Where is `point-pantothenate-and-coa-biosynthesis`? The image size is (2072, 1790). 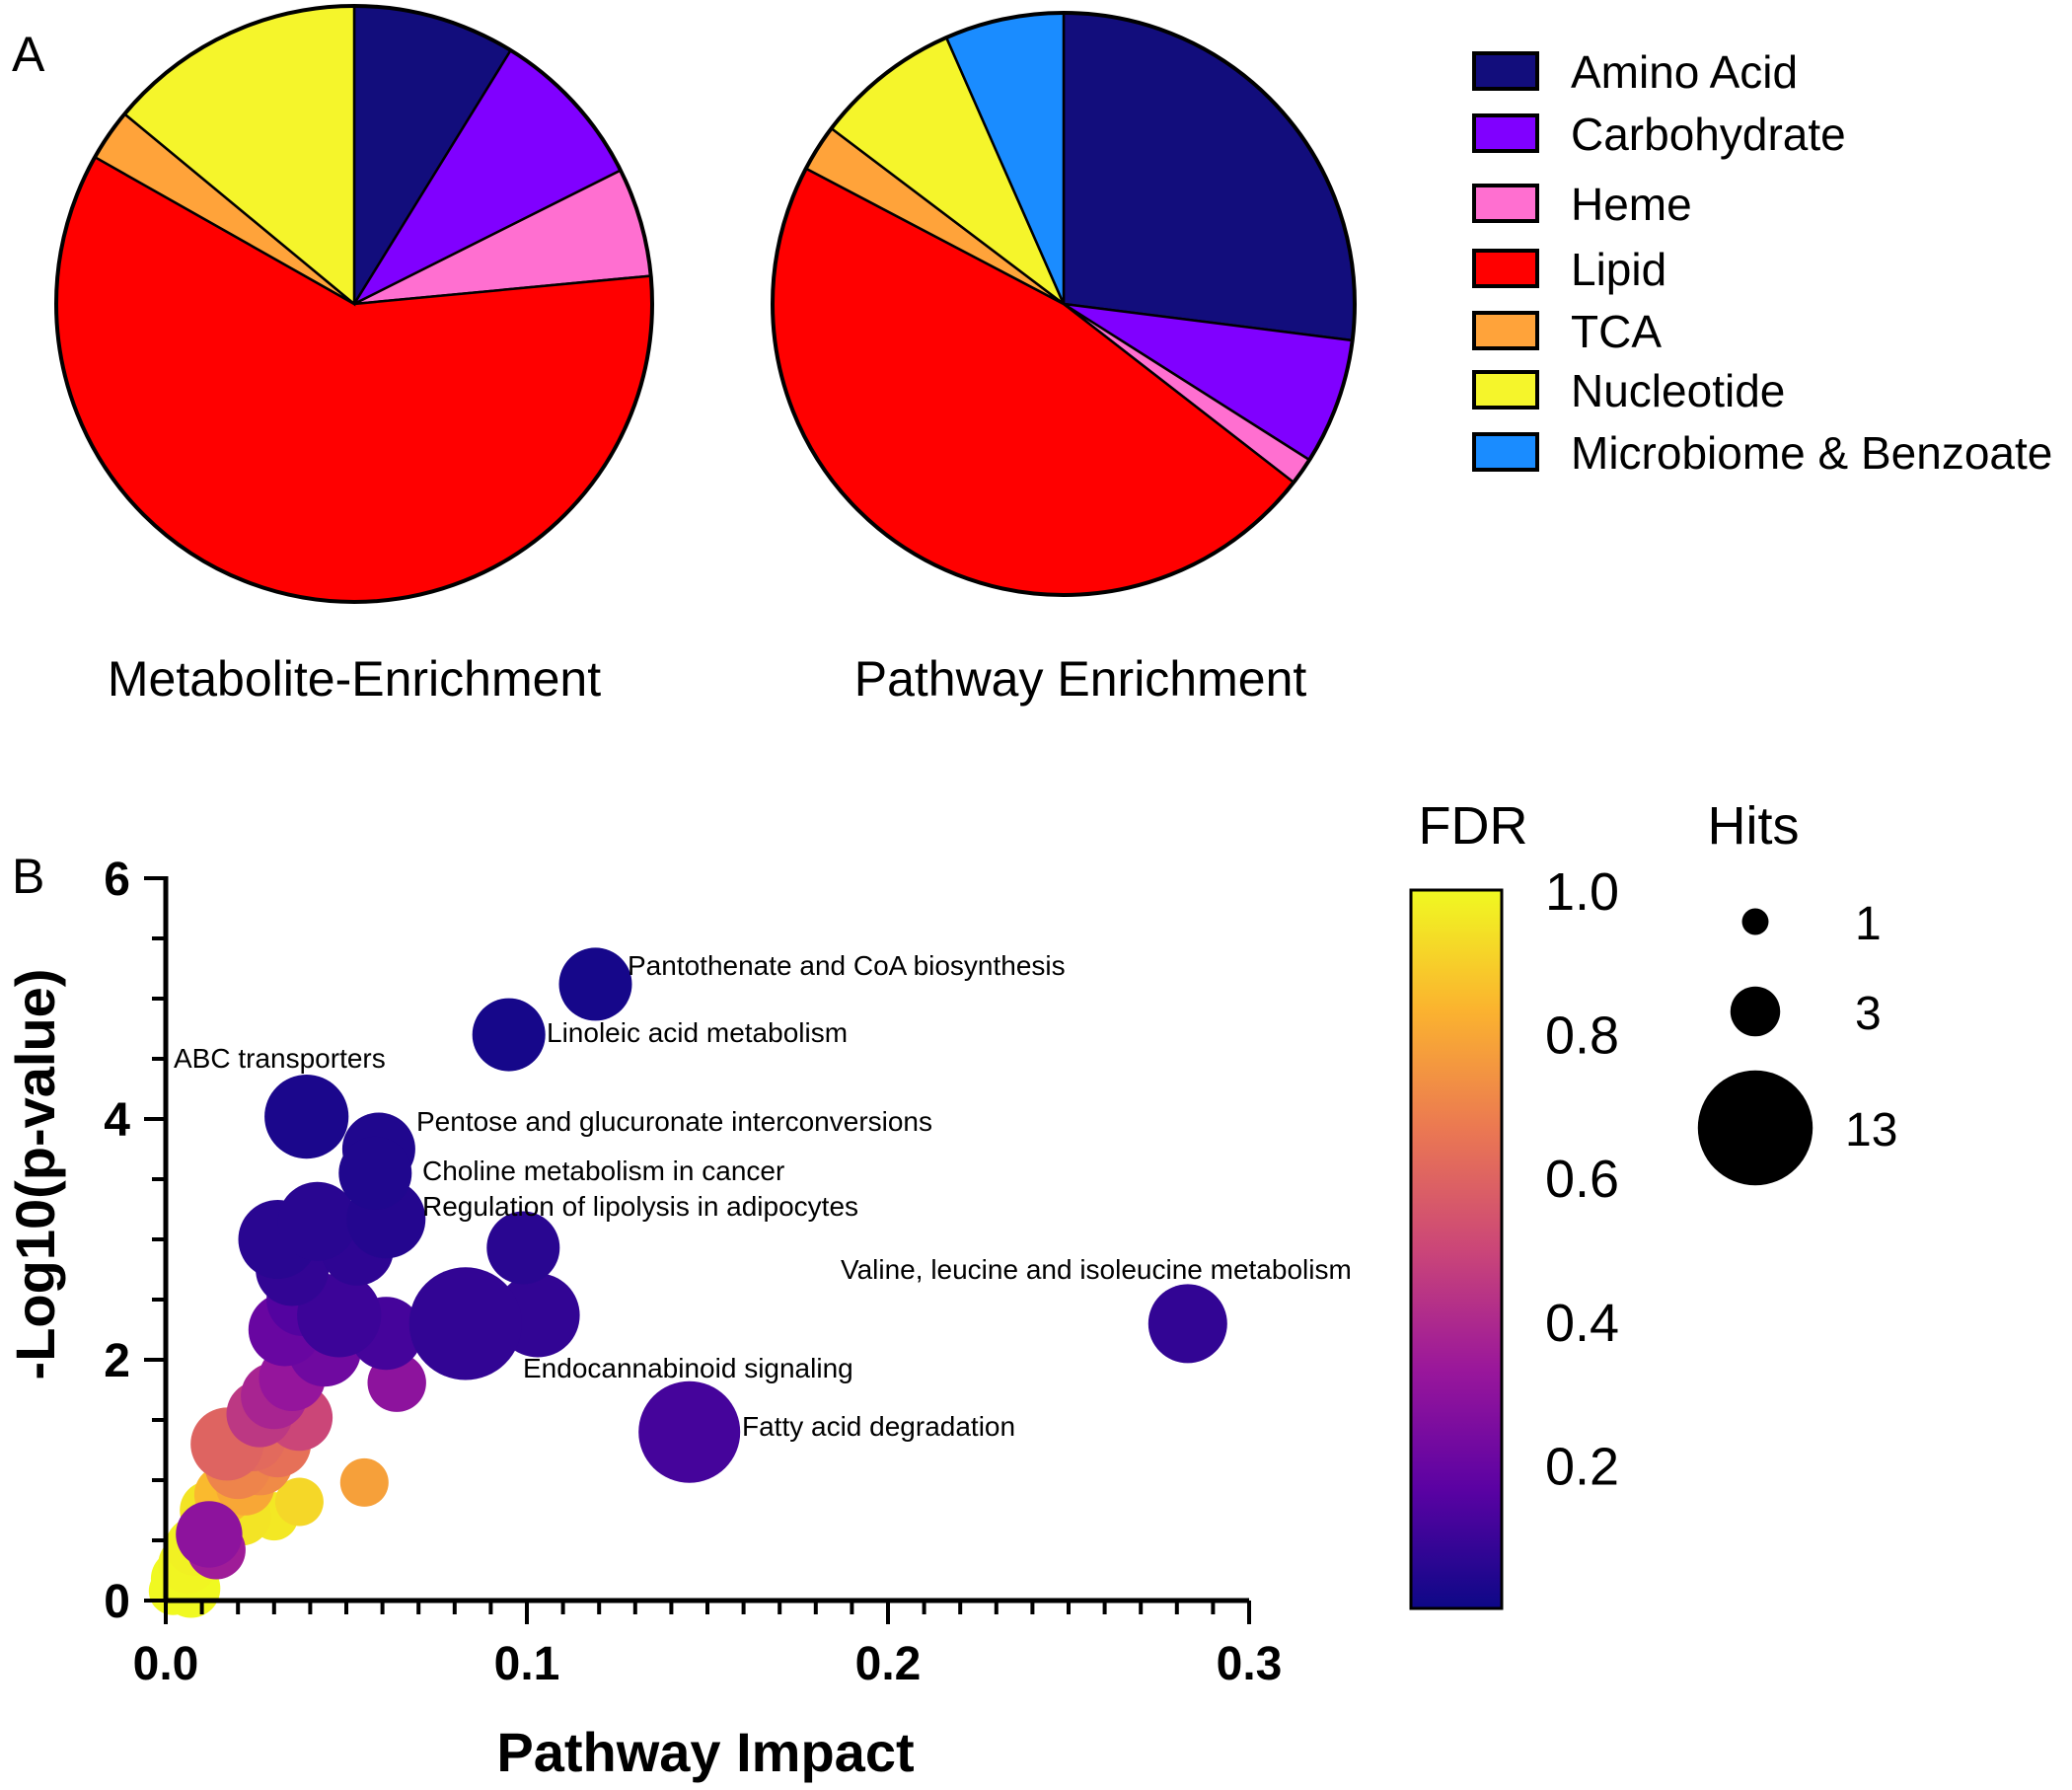 point-pantothenate-and-coa-biosynthesis is located at coordinates (595, 984).